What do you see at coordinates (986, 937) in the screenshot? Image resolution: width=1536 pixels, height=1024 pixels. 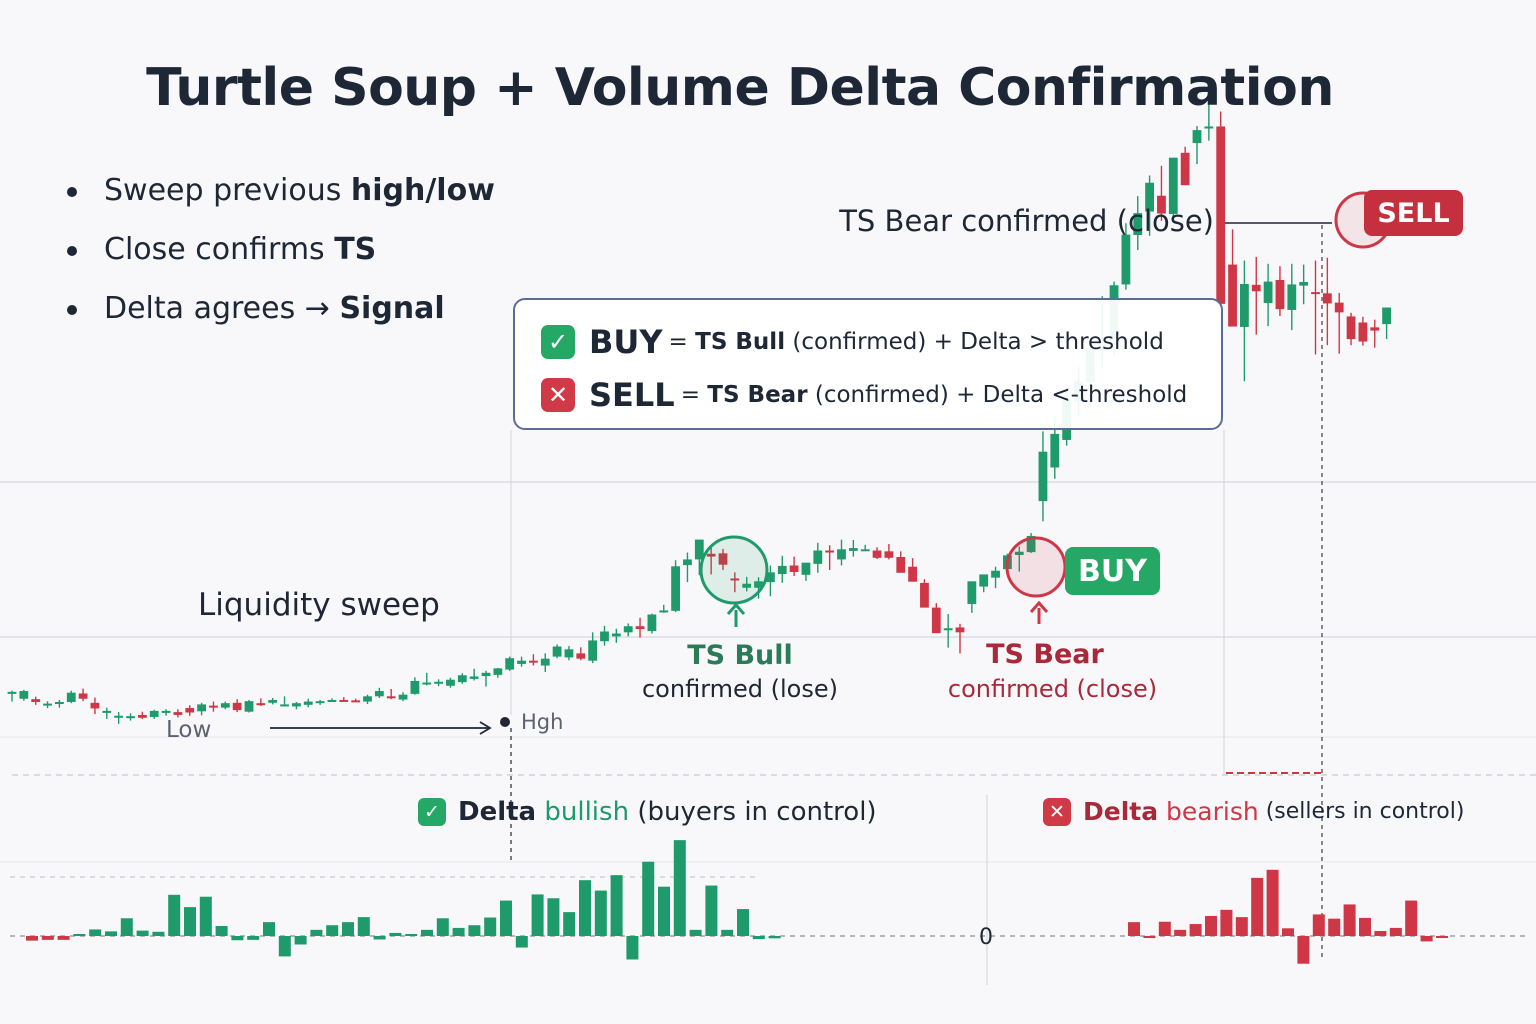 I see `delta-zero-label: 0` at bounding box center [986, 937].